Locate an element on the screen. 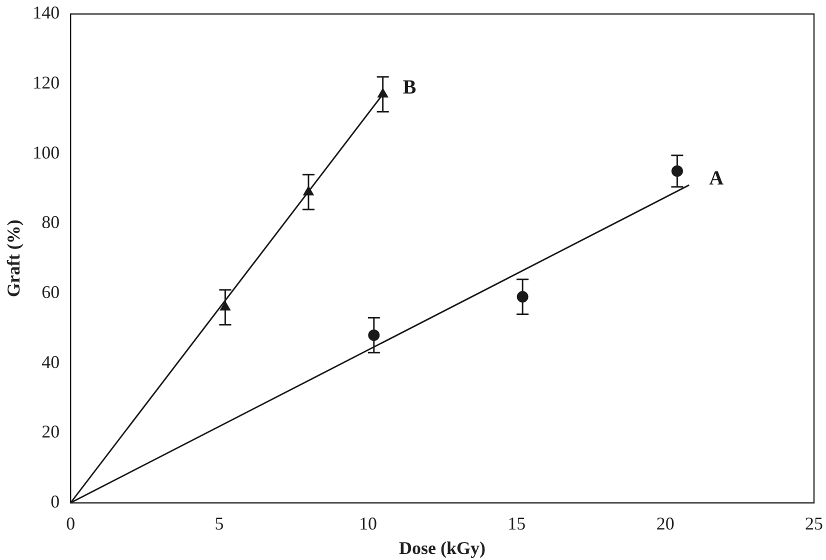 The image size is (826, 560). y-tick-label: 80 is located at coordinates (51, 222).